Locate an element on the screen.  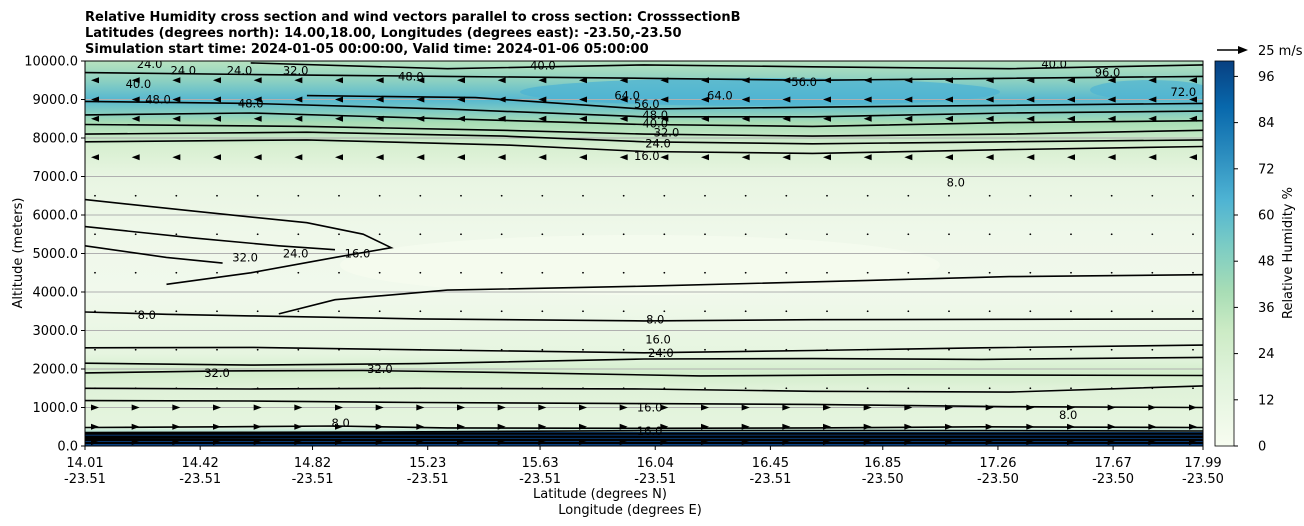
y-axis-label: Altitude (meters) is located at coordinates (18, 253).